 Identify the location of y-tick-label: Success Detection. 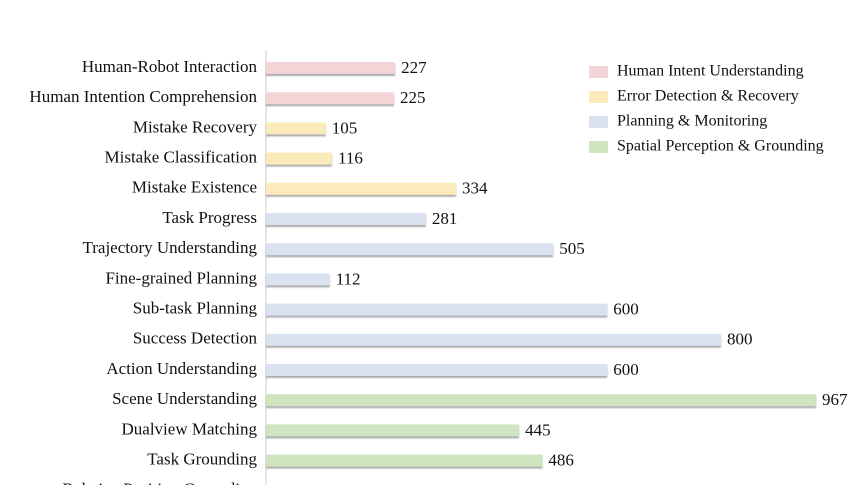
(195, 338).